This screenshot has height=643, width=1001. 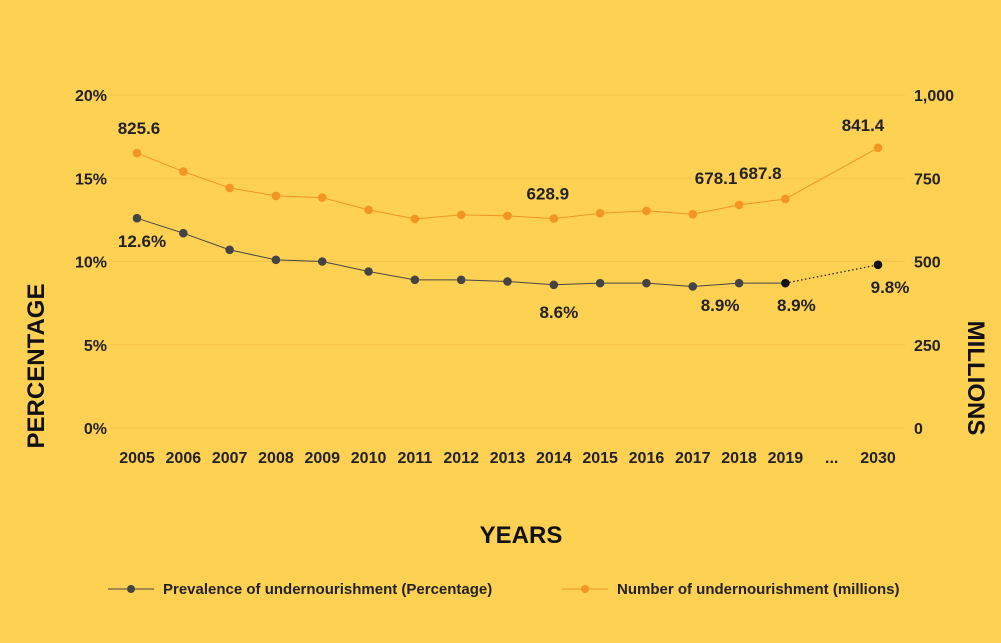 I want to click on x-tick-label: 2007, so click(x=230, y=458).